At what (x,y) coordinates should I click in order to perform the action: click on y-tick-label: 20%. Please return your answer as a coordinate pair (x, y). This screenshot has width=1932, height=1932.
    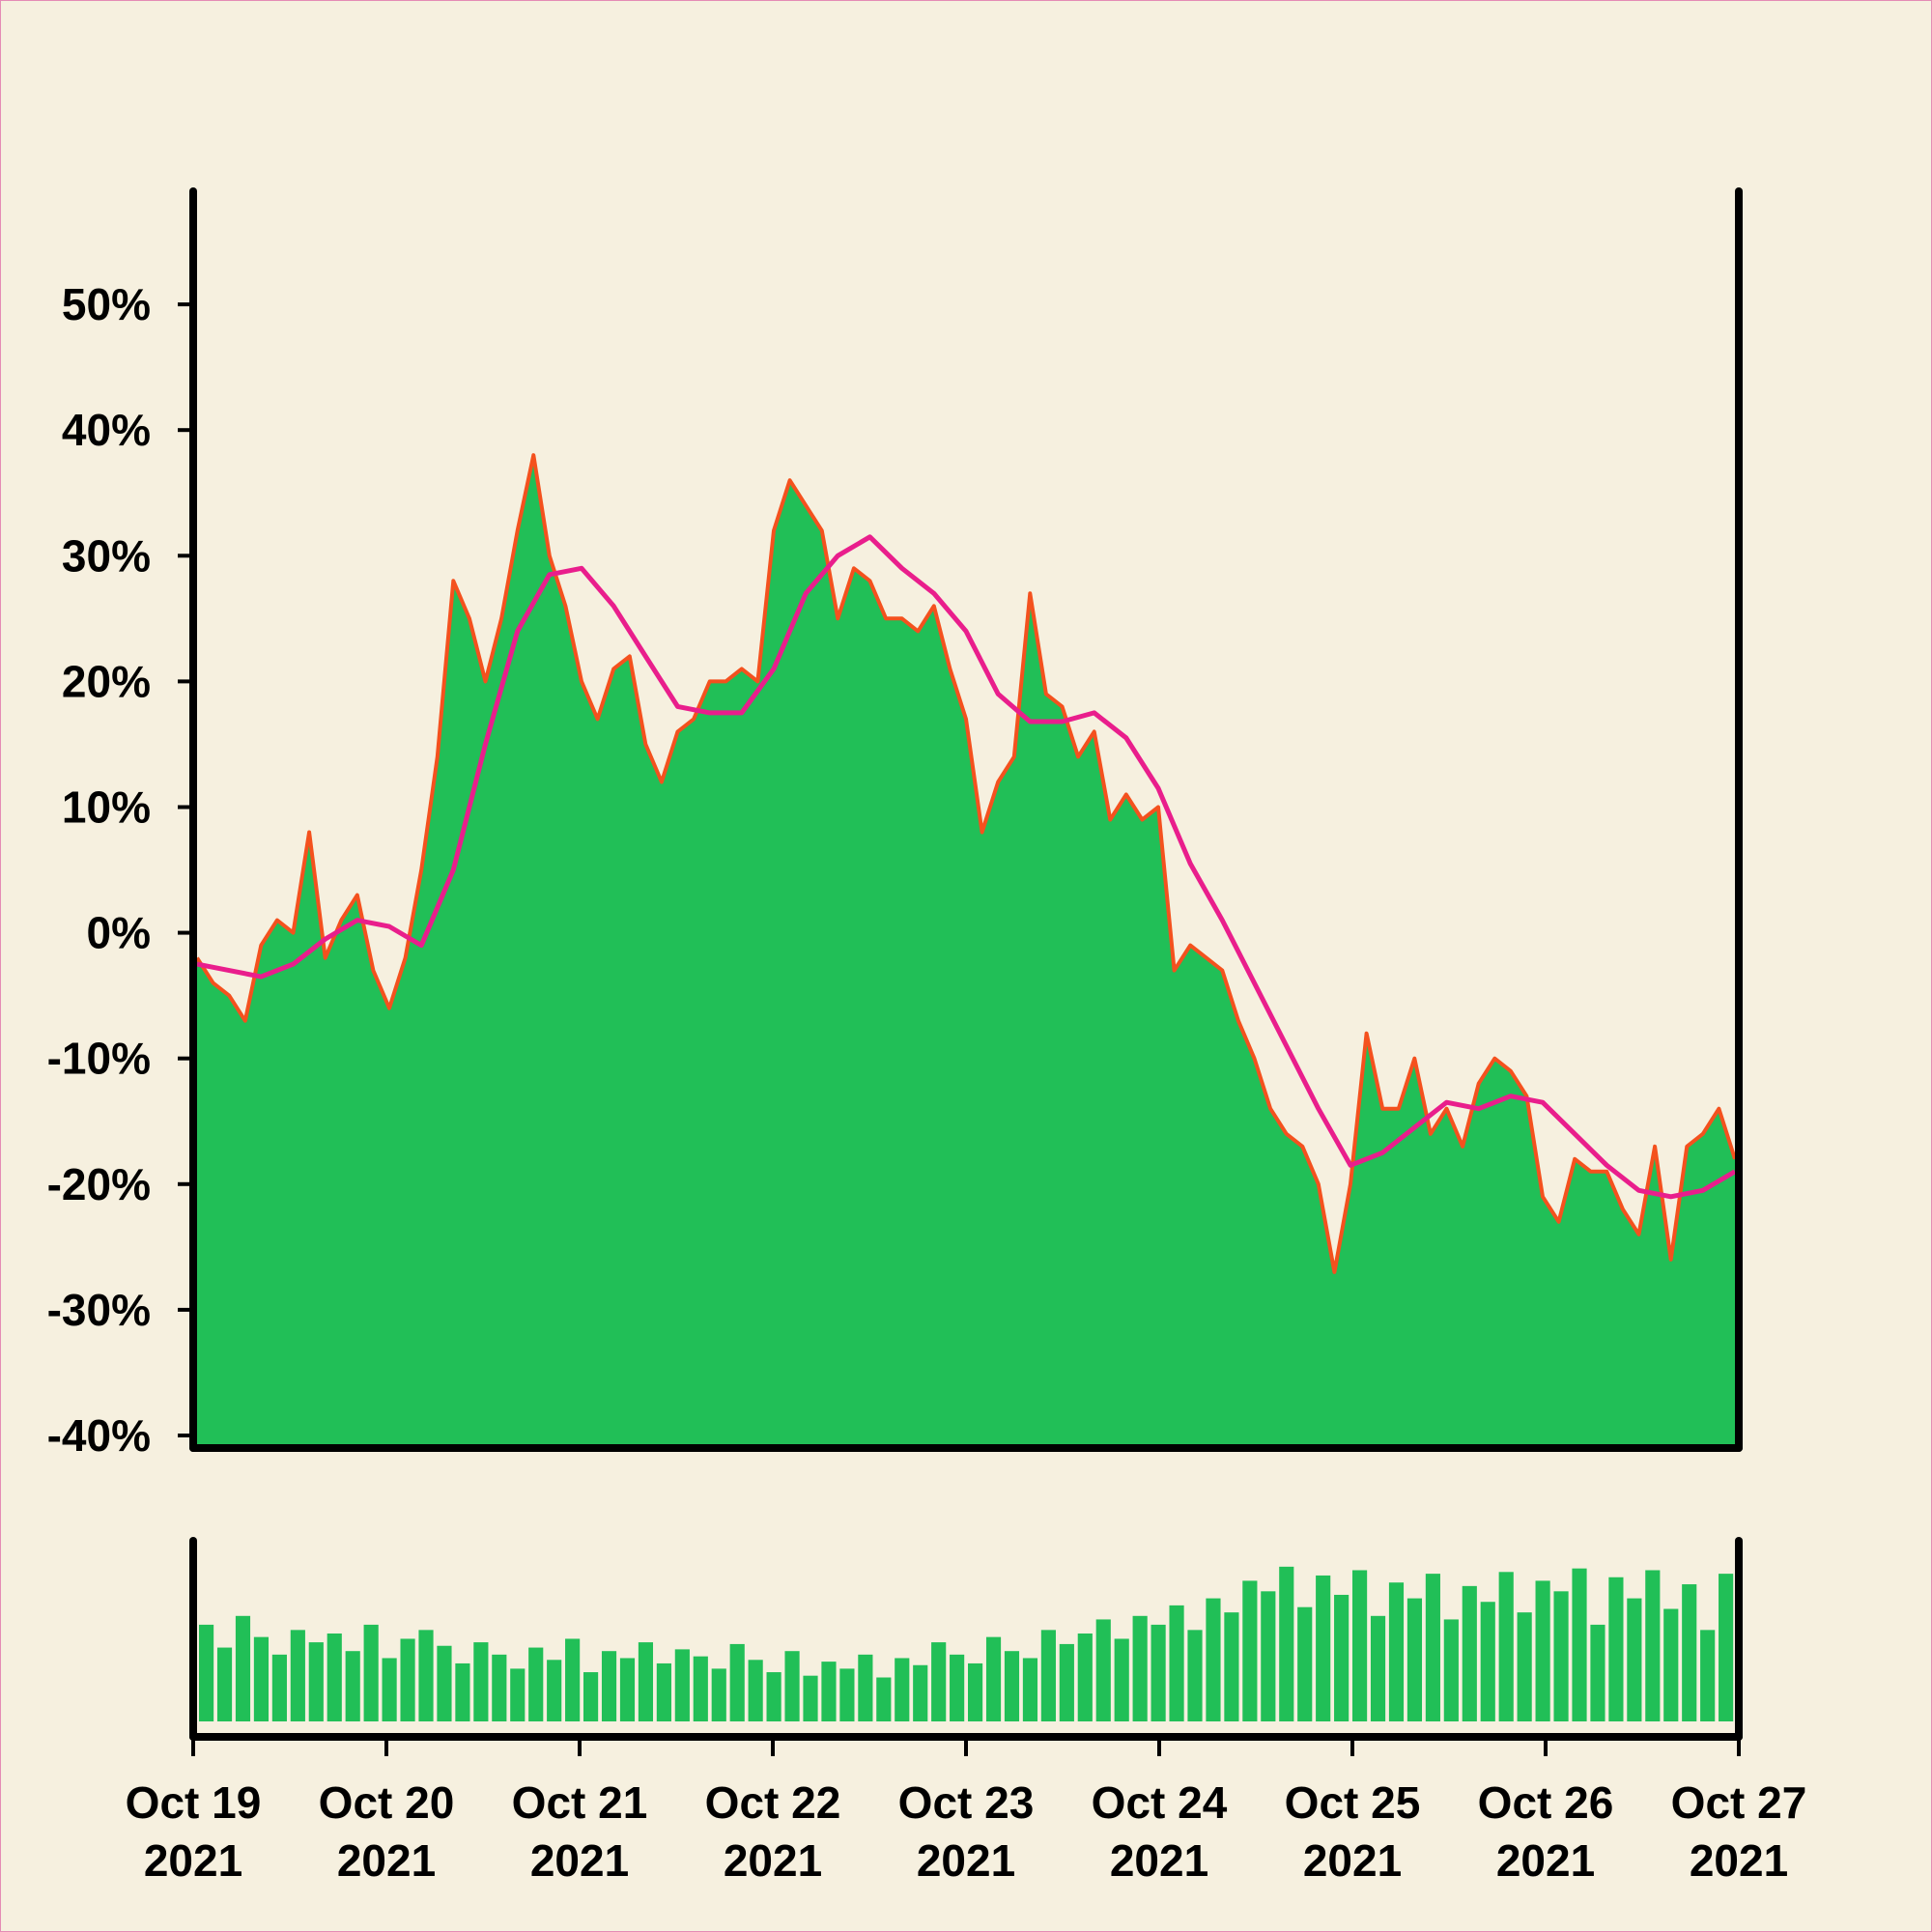
    Looking at the image, I should click on (106, 681).